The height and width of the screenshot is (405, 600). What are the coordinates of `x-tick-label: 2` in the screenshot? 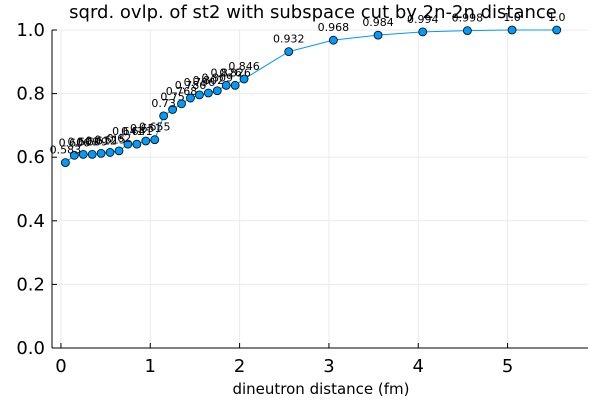 It's located at (239, 366).